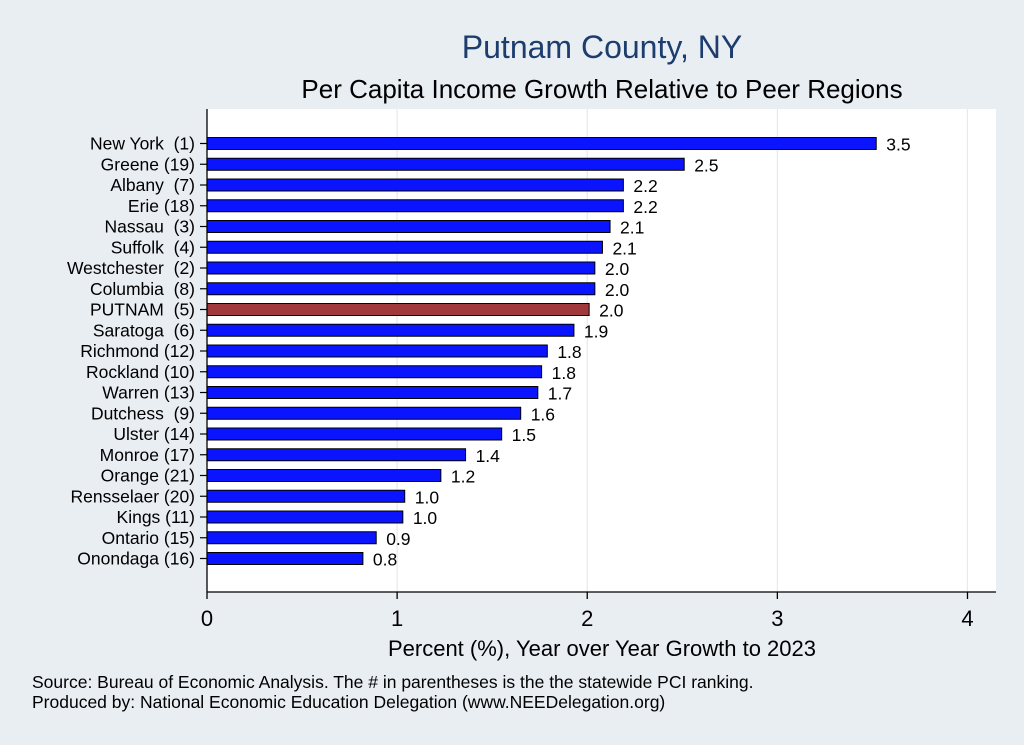 The height and width of the screenshot is (745, 1024). What do you see at coordinates (152, 185) in the screenshot?
I see `category-label: Albany (7)` at bounding box center [152, 185].